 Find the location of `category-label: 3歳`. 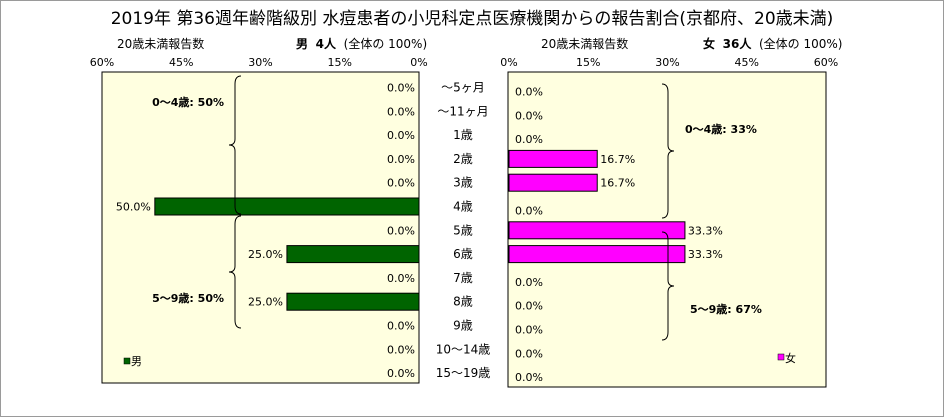

category-label: 3歳 is located at coordinates (463, 183).